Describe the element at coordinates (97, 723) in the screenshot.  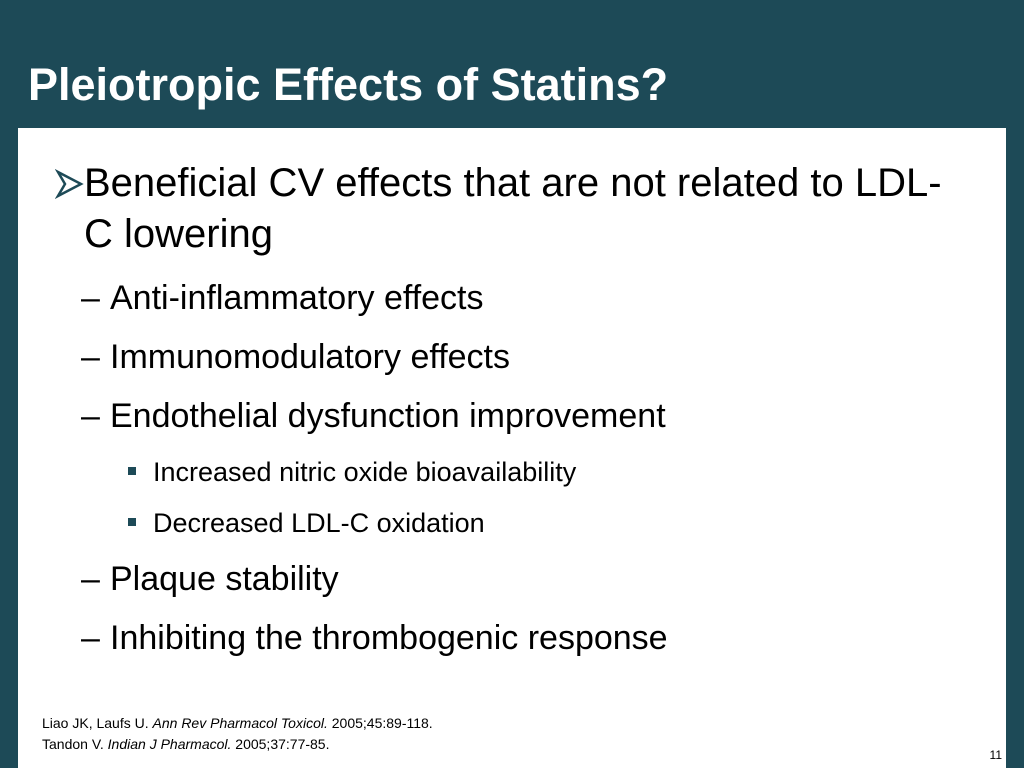
I see `reference-authors: Liao JK, Laufs U.` at that location.